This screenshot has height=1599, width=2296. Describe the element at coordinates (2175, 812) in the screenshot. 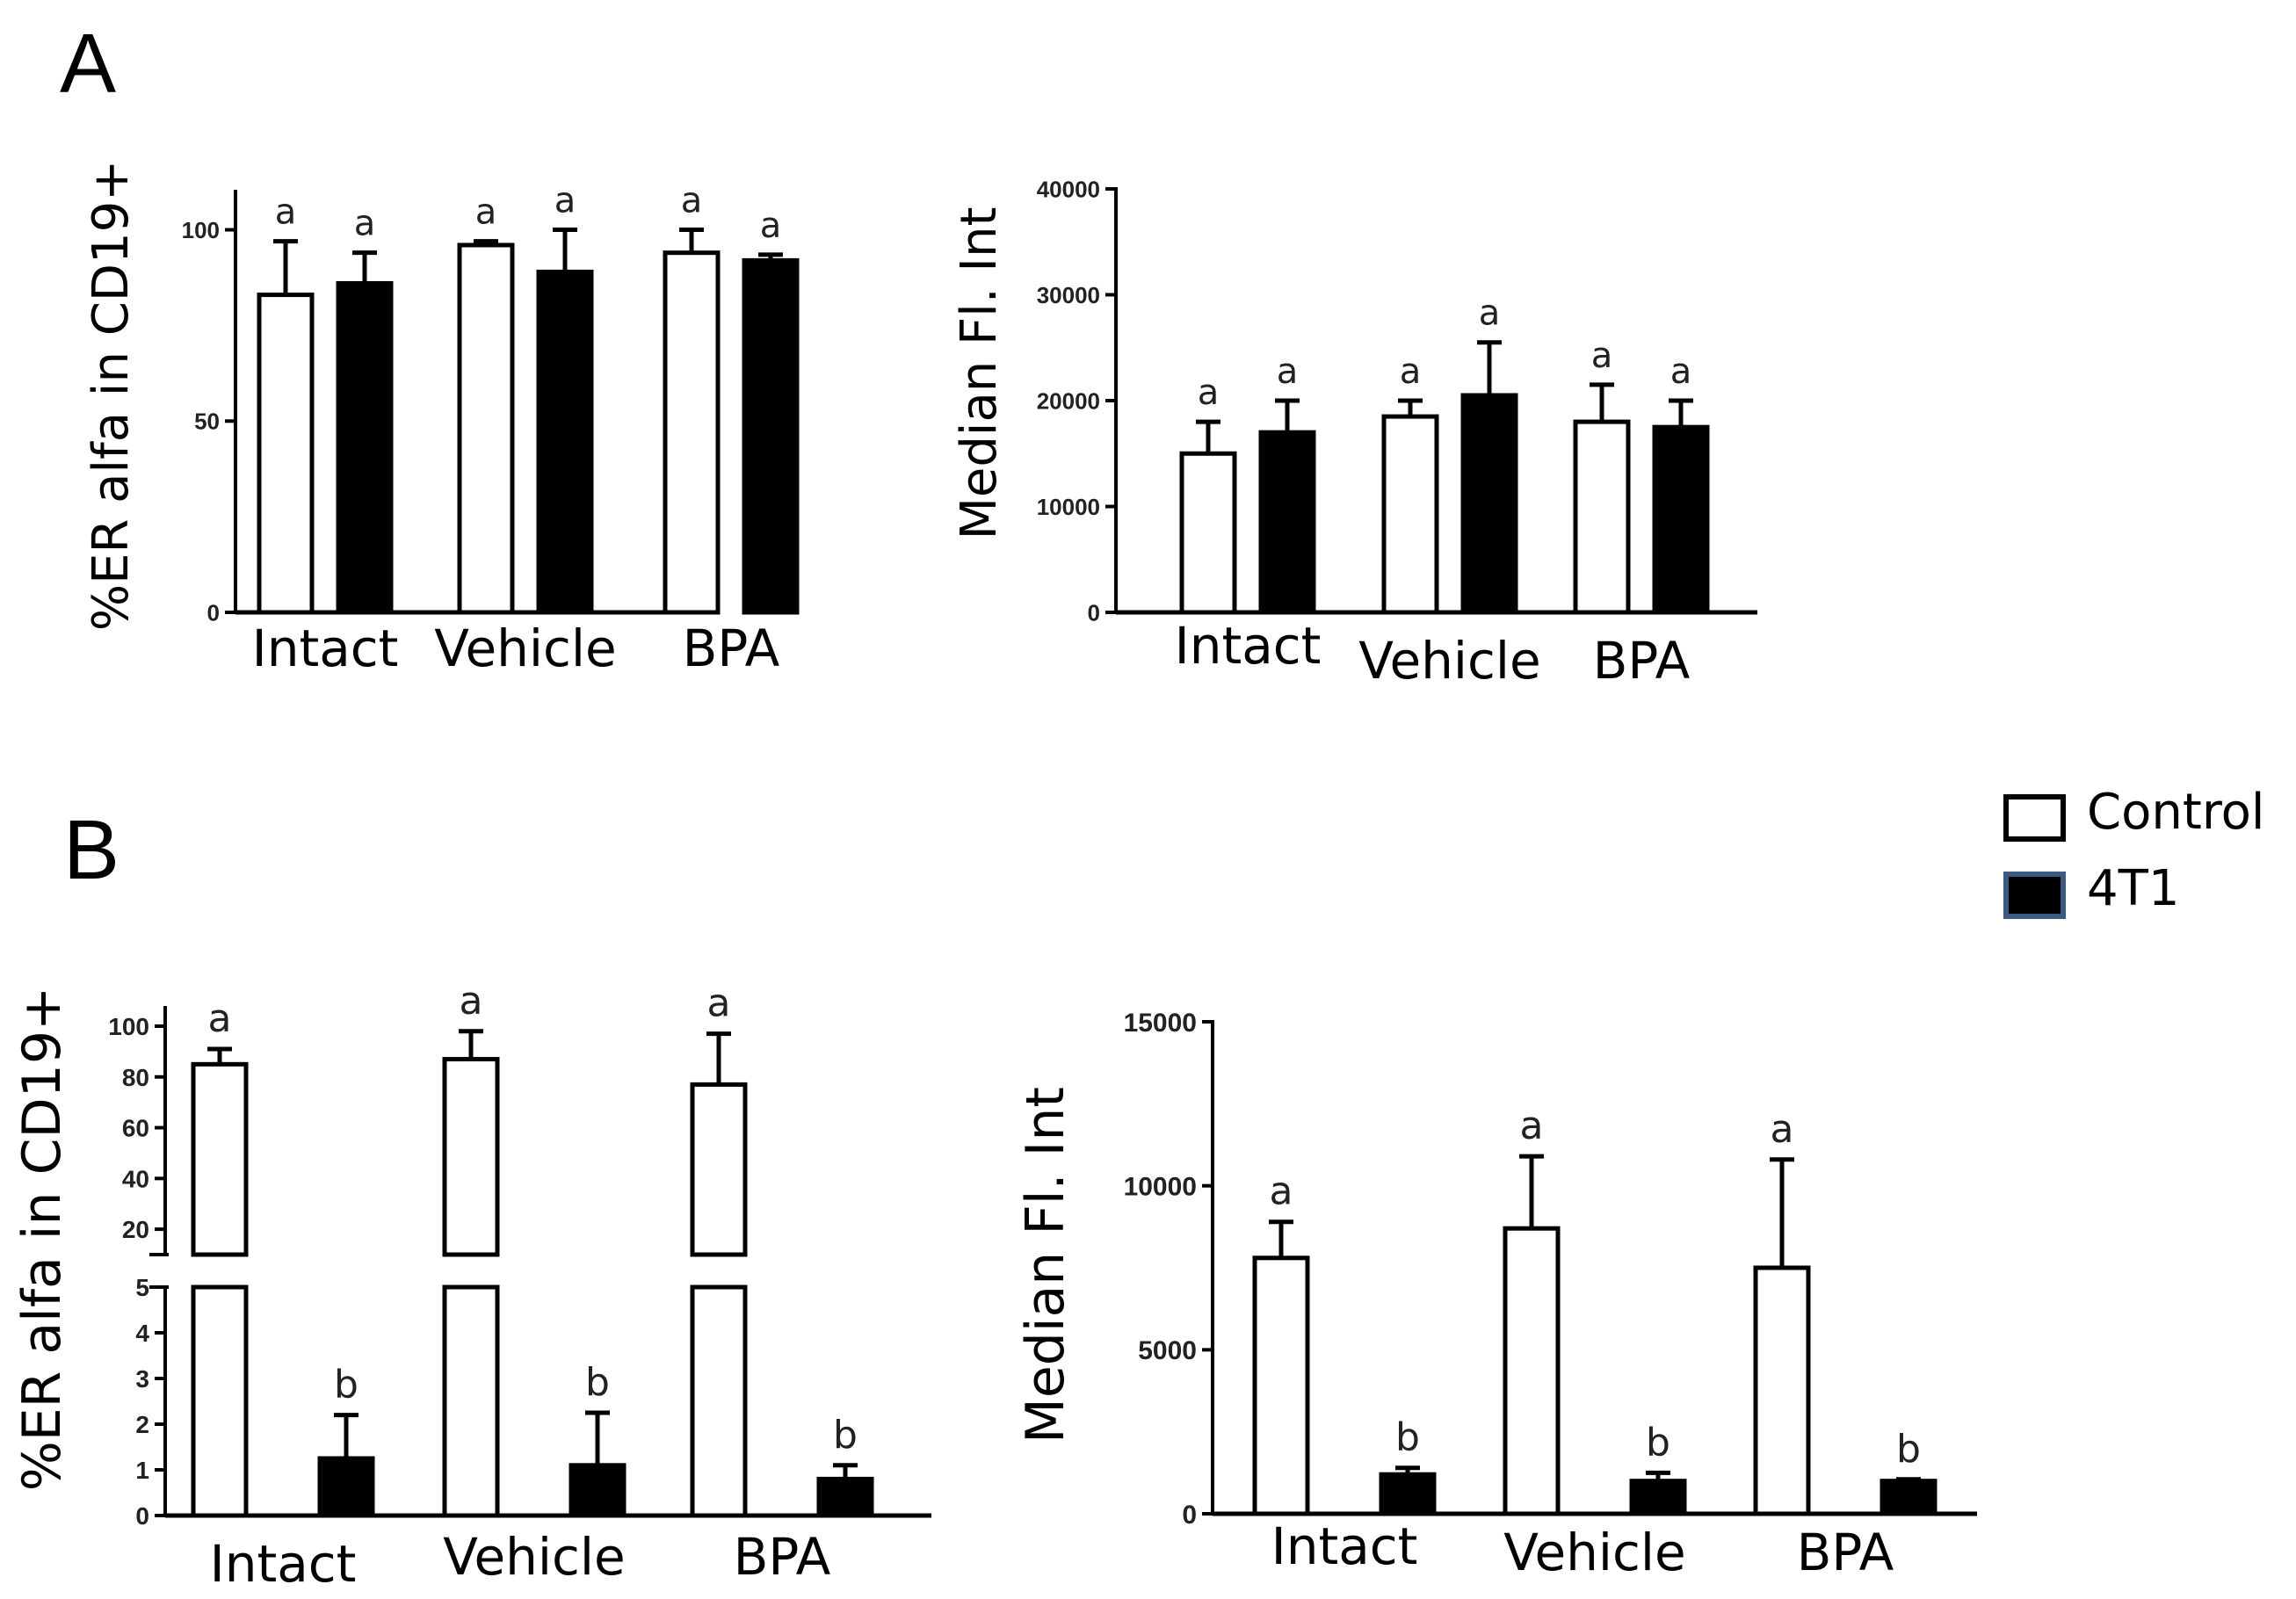

I see `legend-label-control: Control` at that location.